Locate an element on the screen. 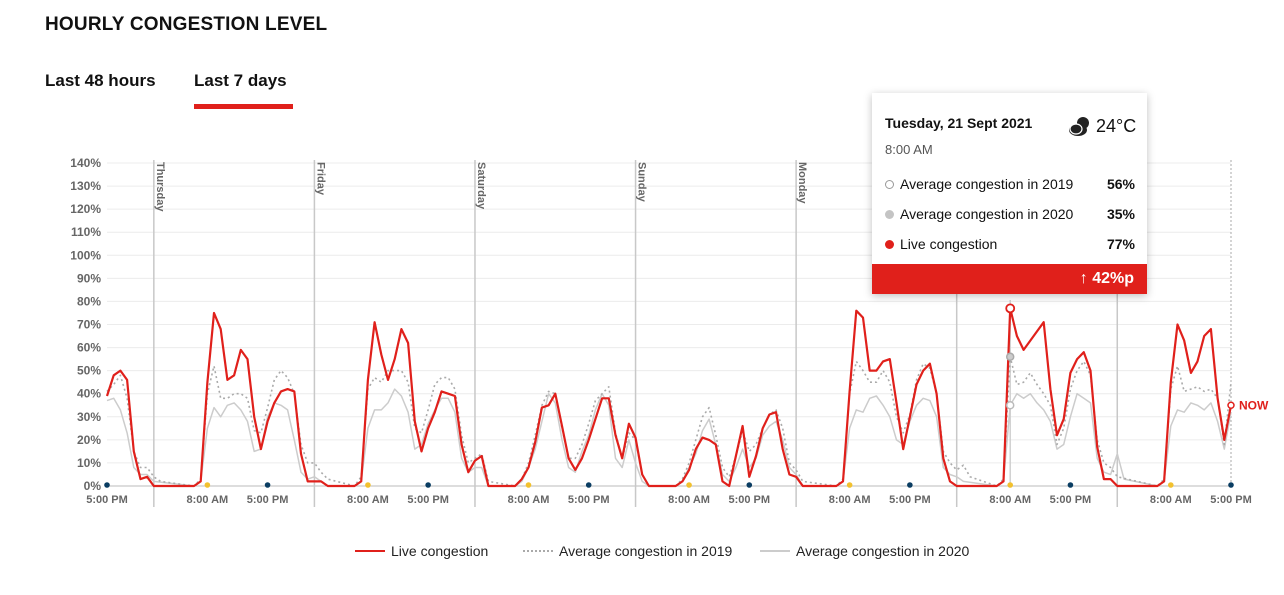 This screenshot has width=1284, height=595. legend-live-label: Live congestion is located at coordinates (440, 551).